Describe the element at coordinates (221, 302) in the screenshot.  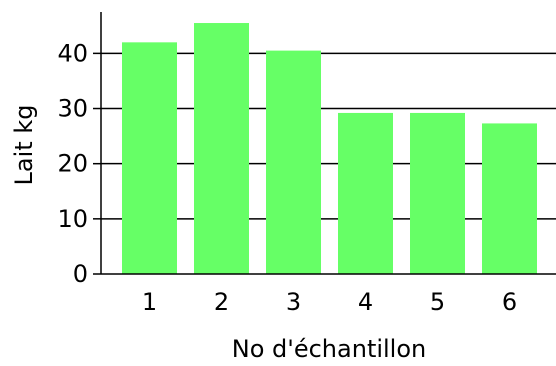
I see `x-tick-label-2: 2` at that location.